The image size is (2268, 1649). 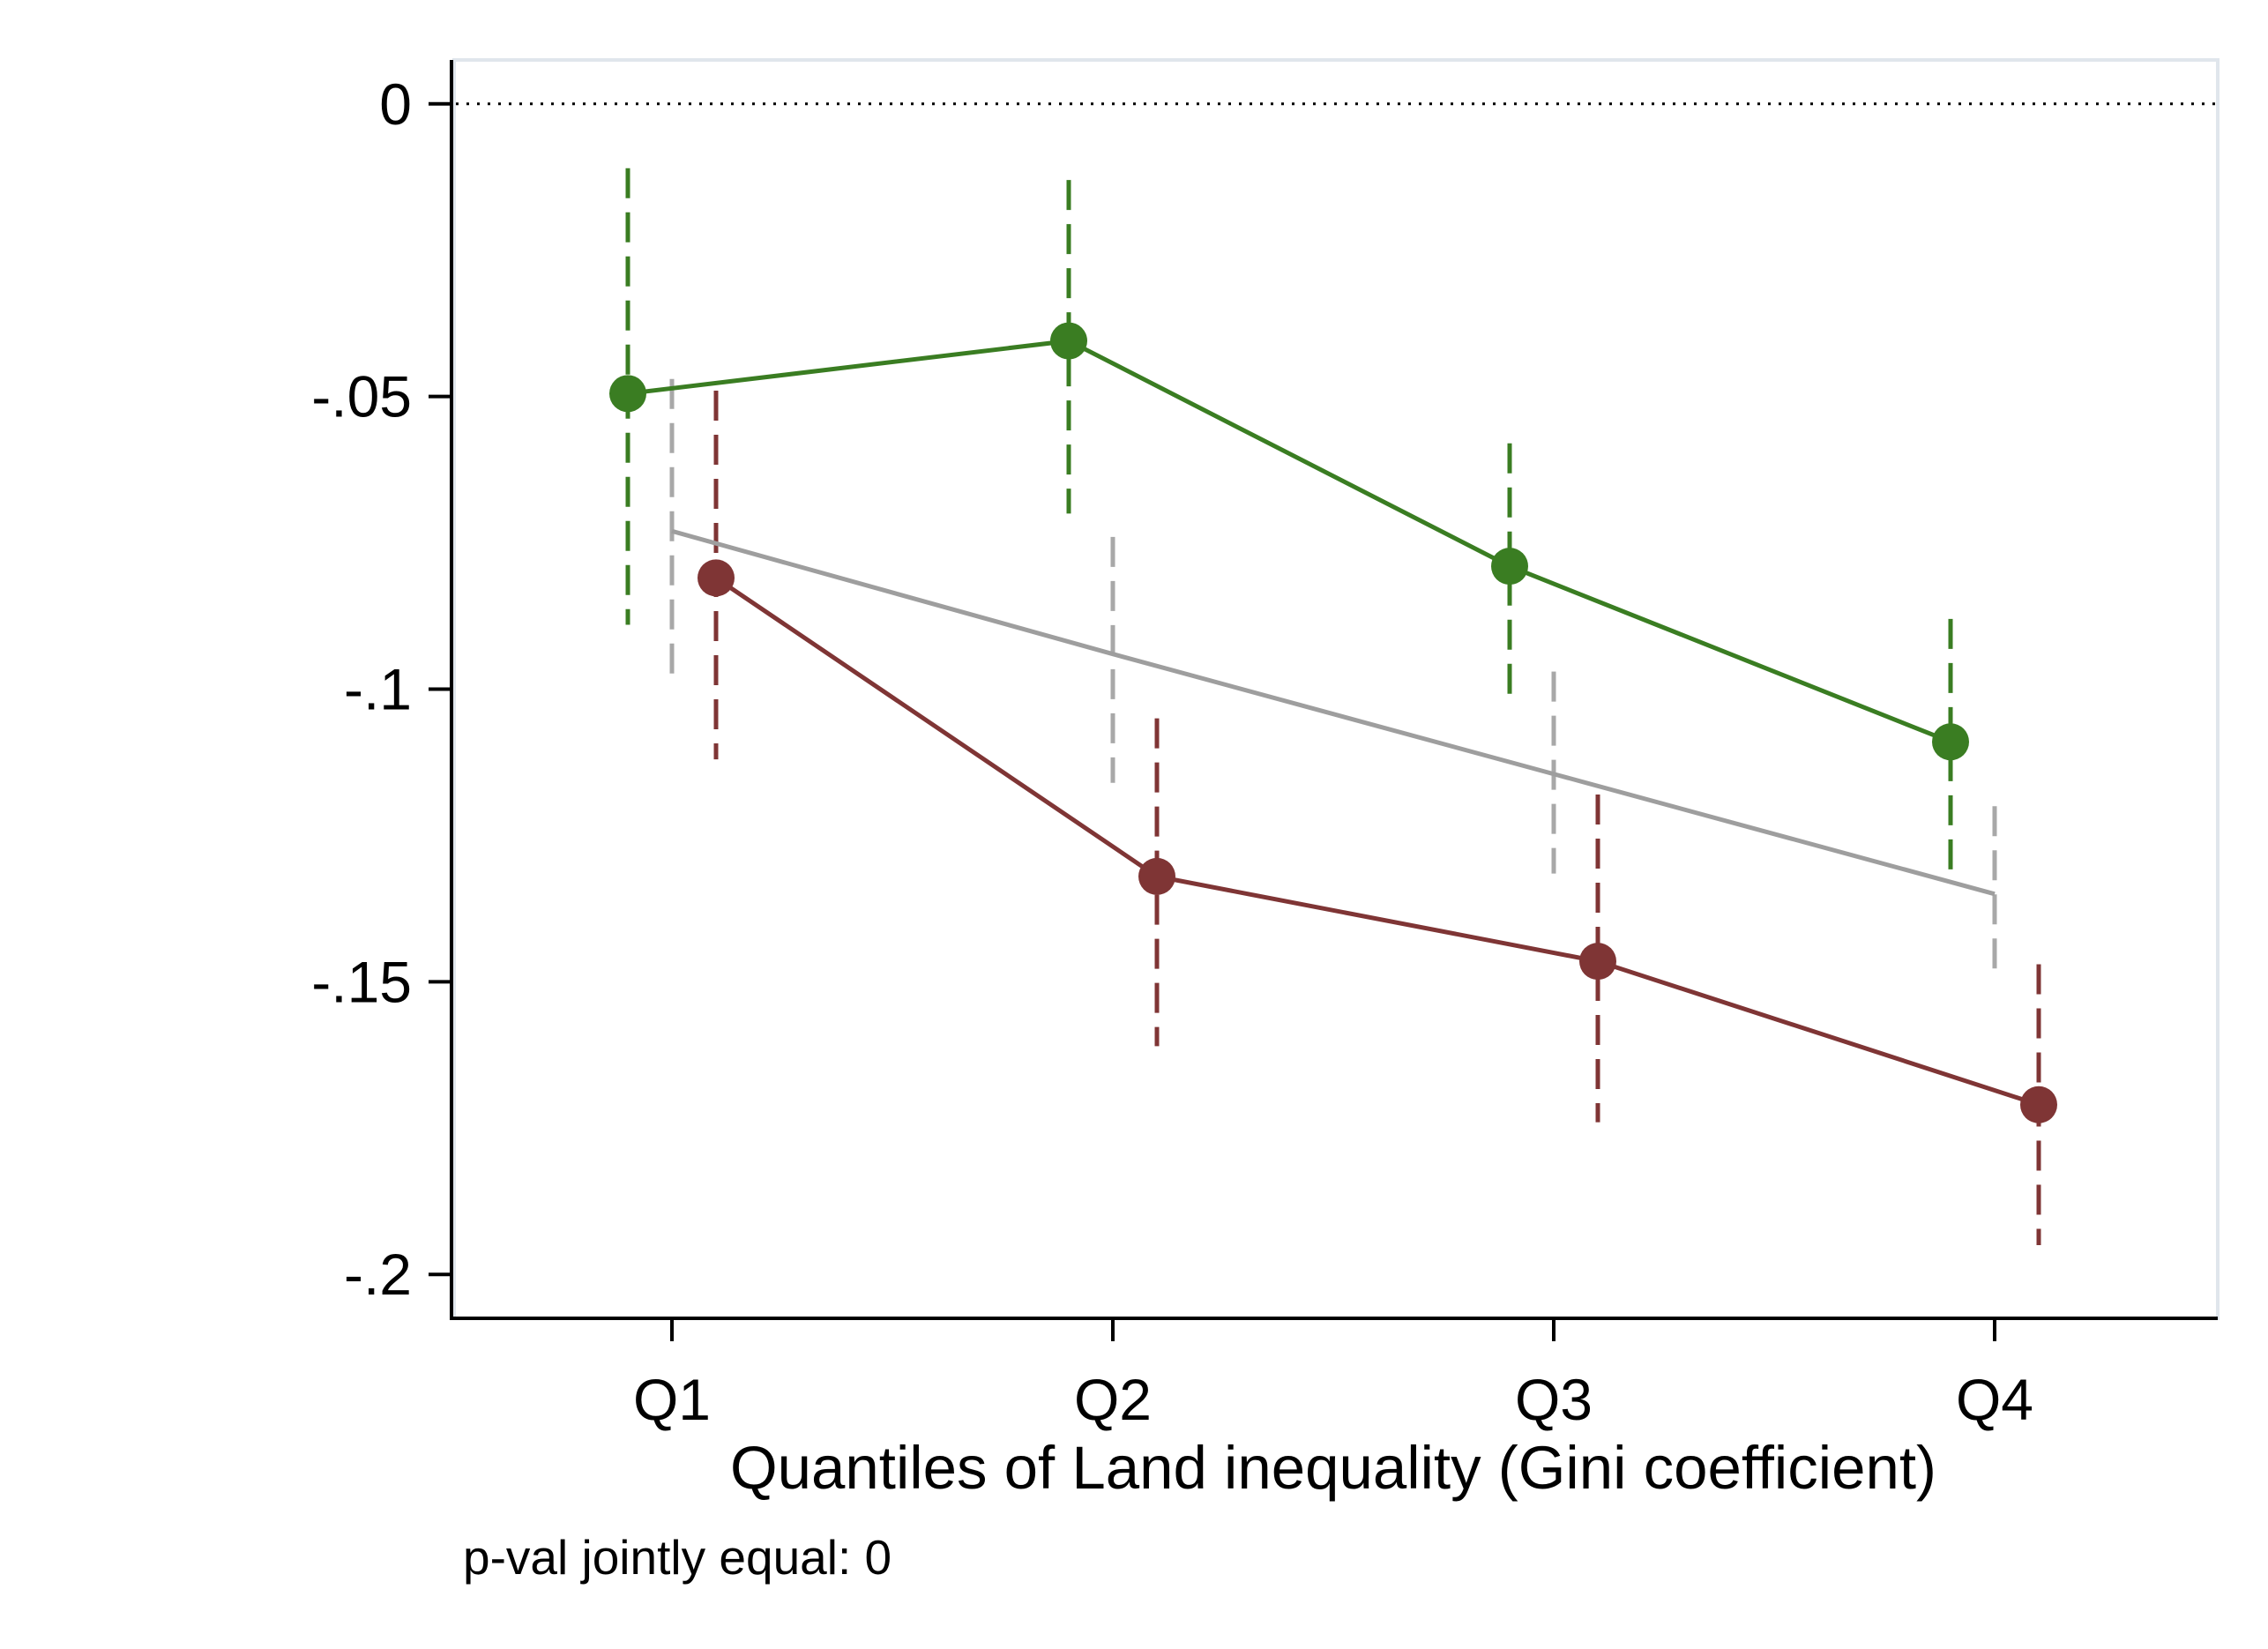 What do you see at coordinates (361, 981) in the screenshot?
I see `y-tick-label: -.15` at bounding box center [361, 981].